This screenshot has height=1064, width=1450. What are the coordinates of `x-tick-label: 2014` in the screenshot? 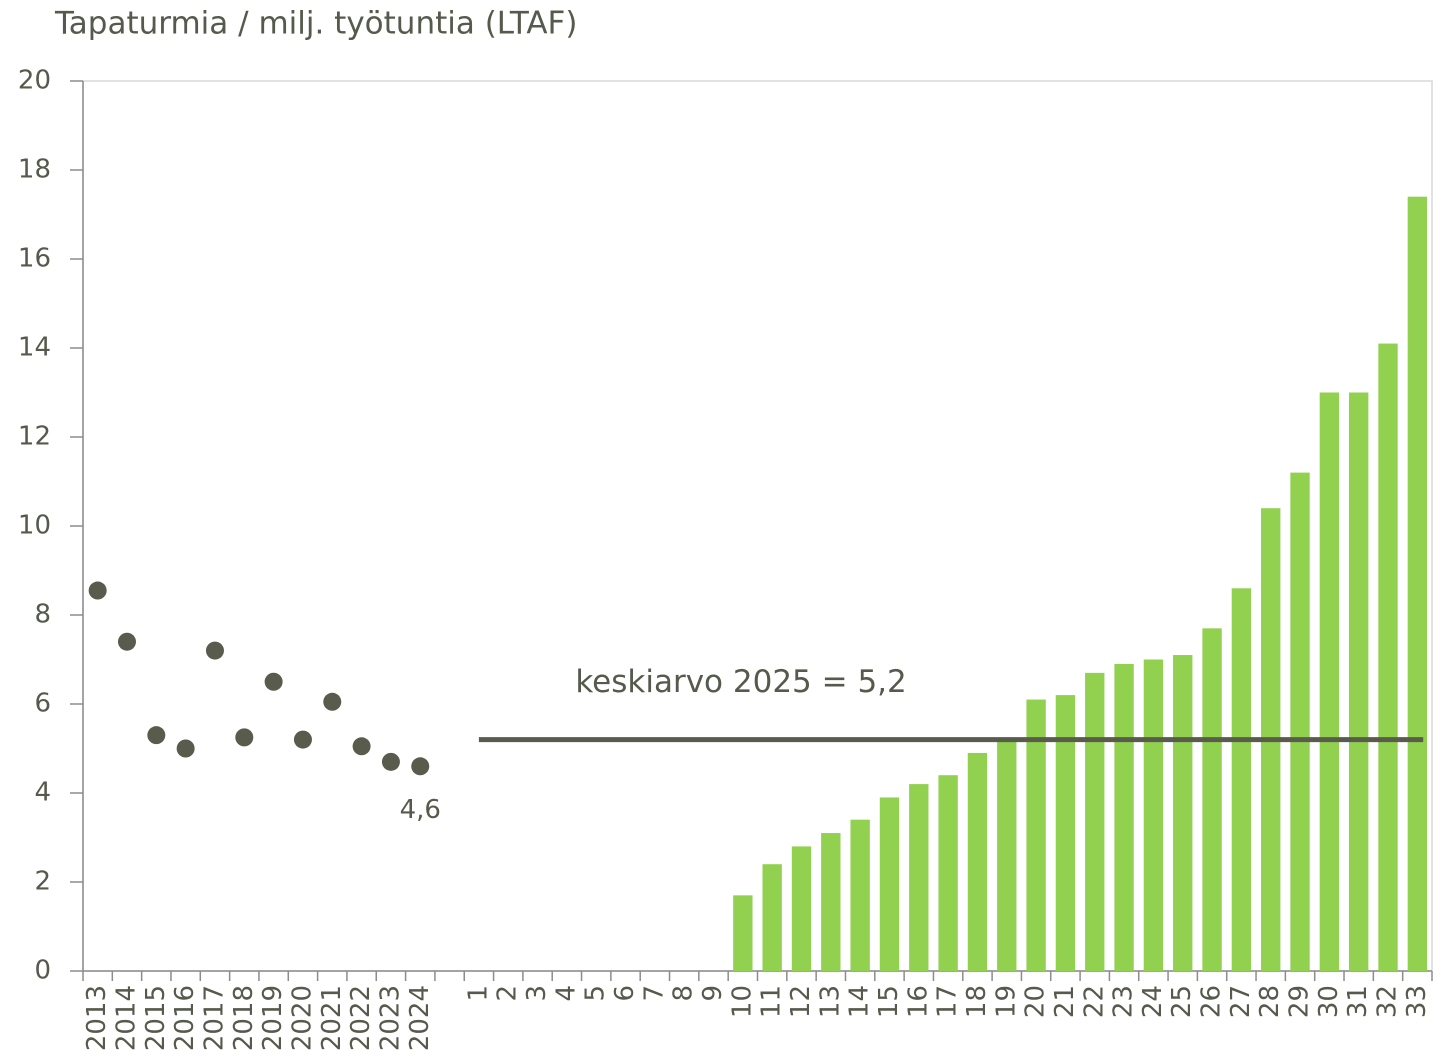 It's located at (126, 1018).